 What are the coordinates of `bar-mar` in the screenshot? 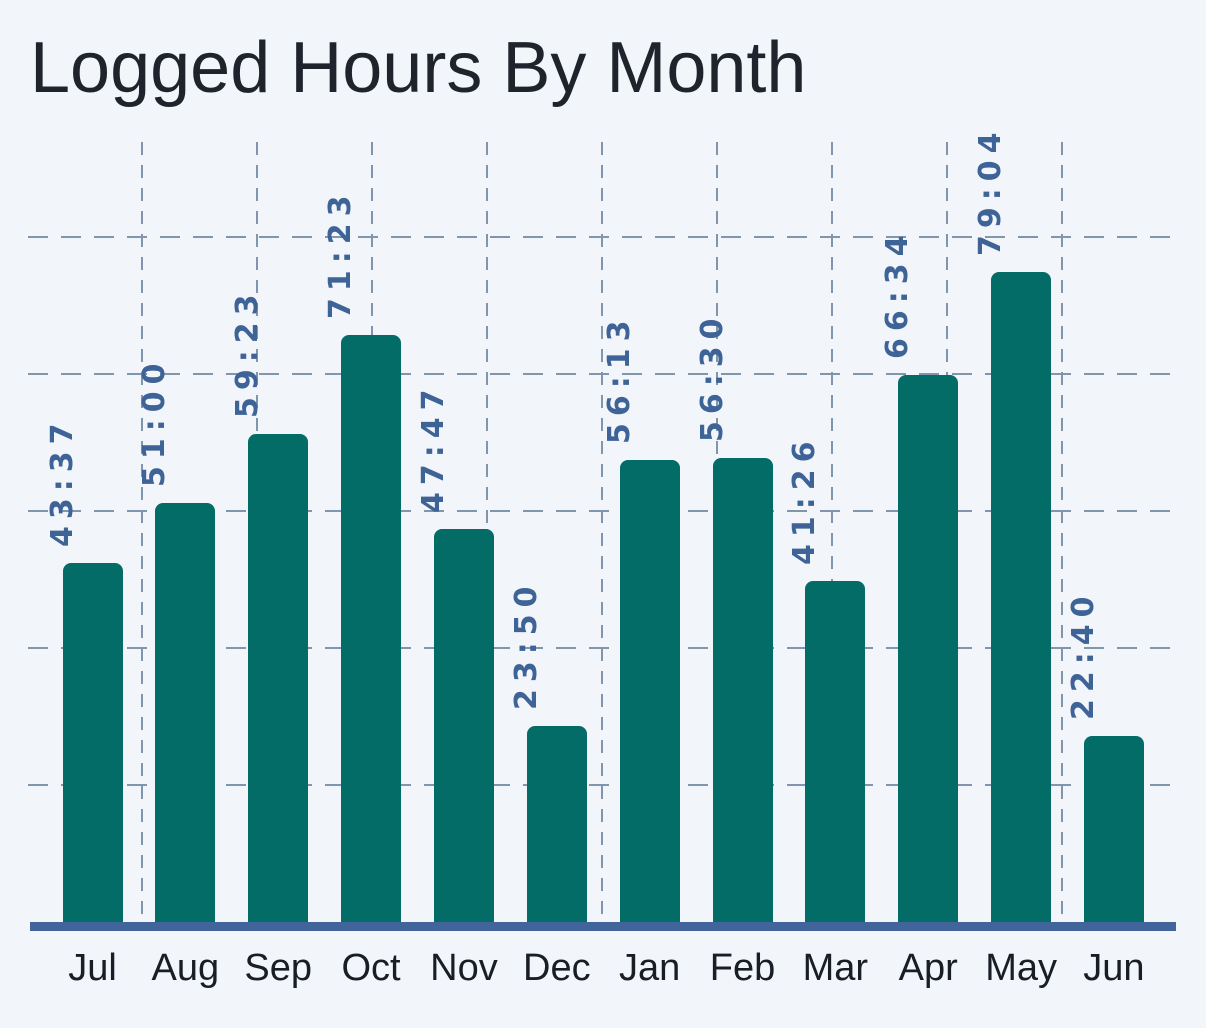 It's located at (835, 753).